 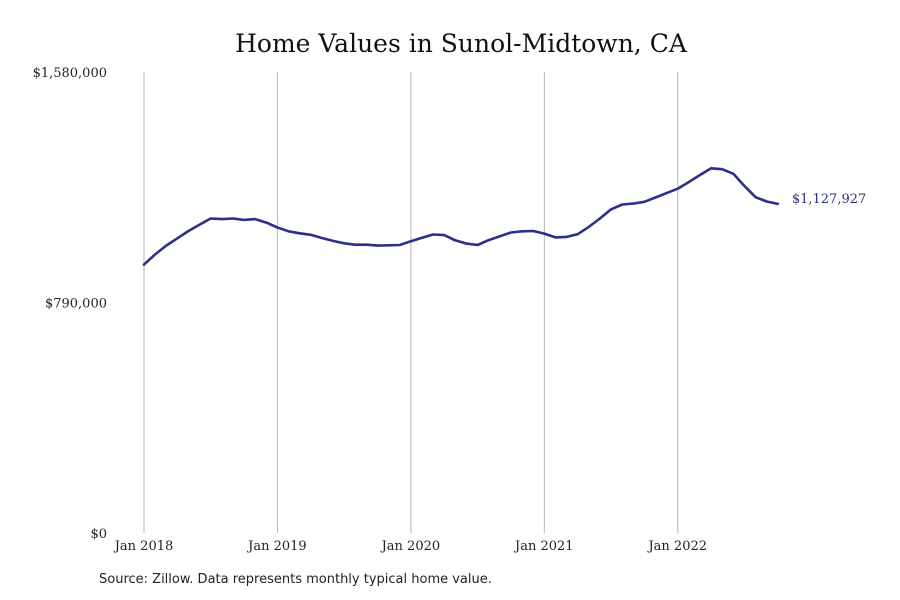 What do you see at coordinates (70, 73) in the screenshot?
I see `y-tick-label-2: $1,580,000` at bounding box center [70, 73].